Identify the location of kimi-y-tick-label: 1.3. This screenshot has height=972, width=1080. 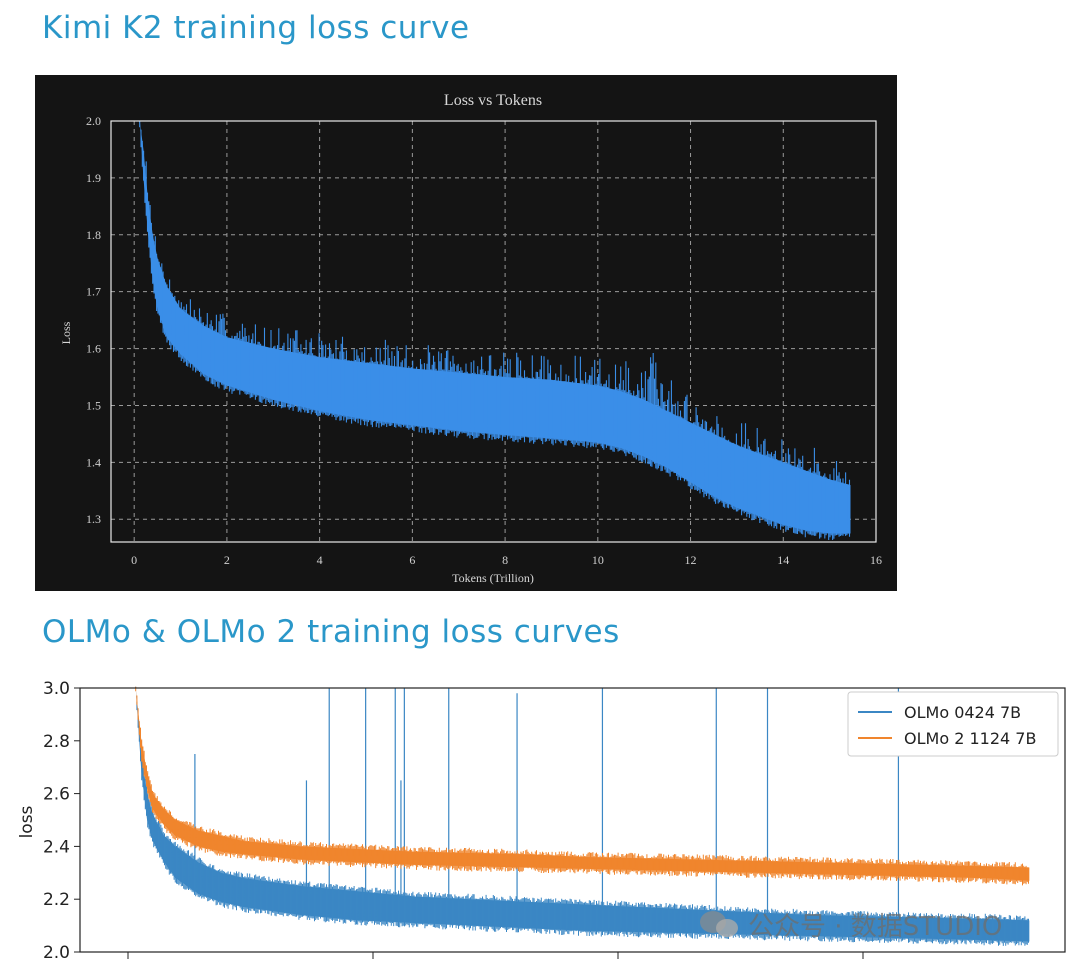
(93, 519).